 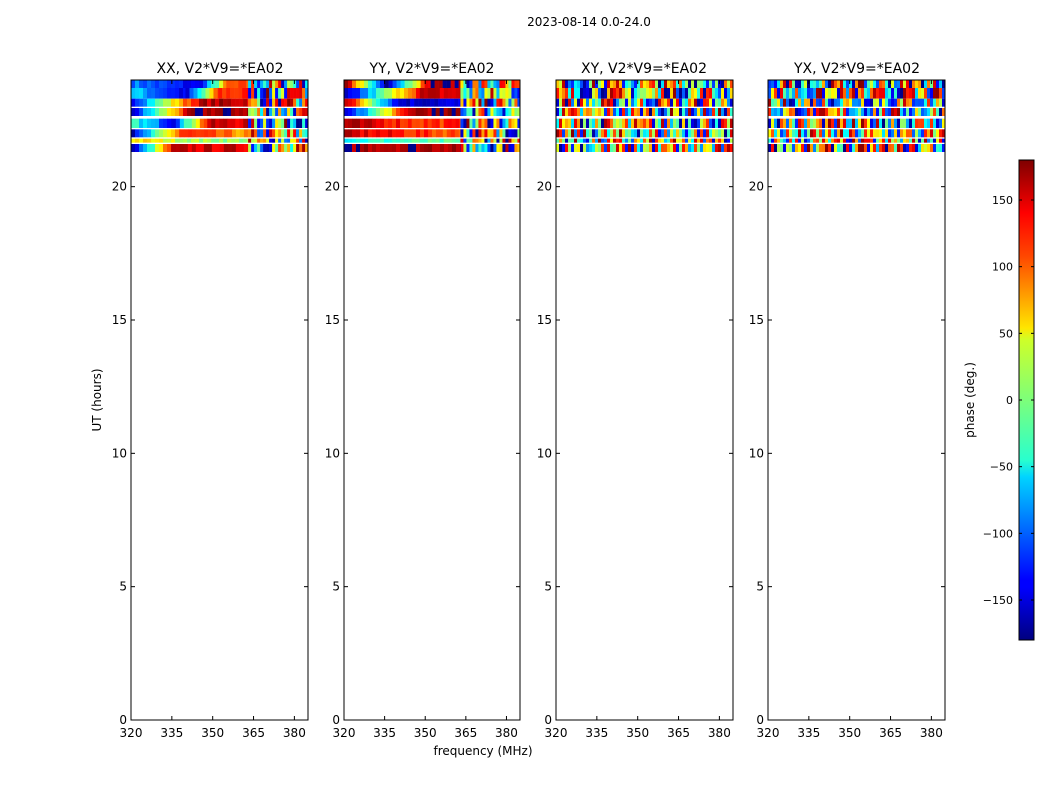 I want to click on panel-title: YX, V2*V9=*EA02, so click(x=856, y=69).